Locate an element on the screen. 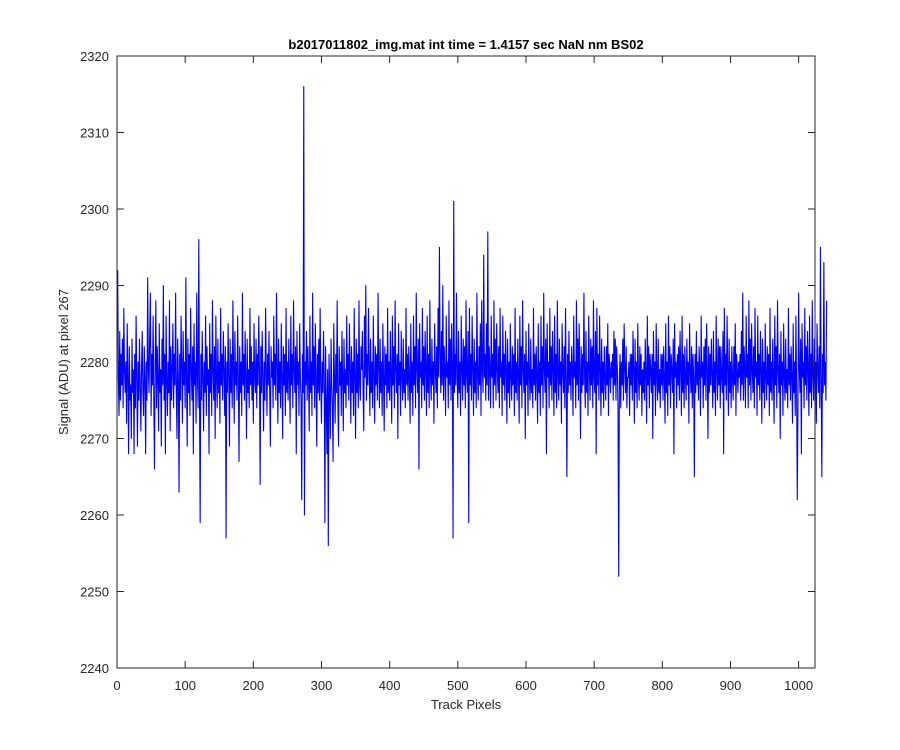 This screenshot has height=750, width=900. y-tick-label: 2290 is located at coordinates (94, 286).